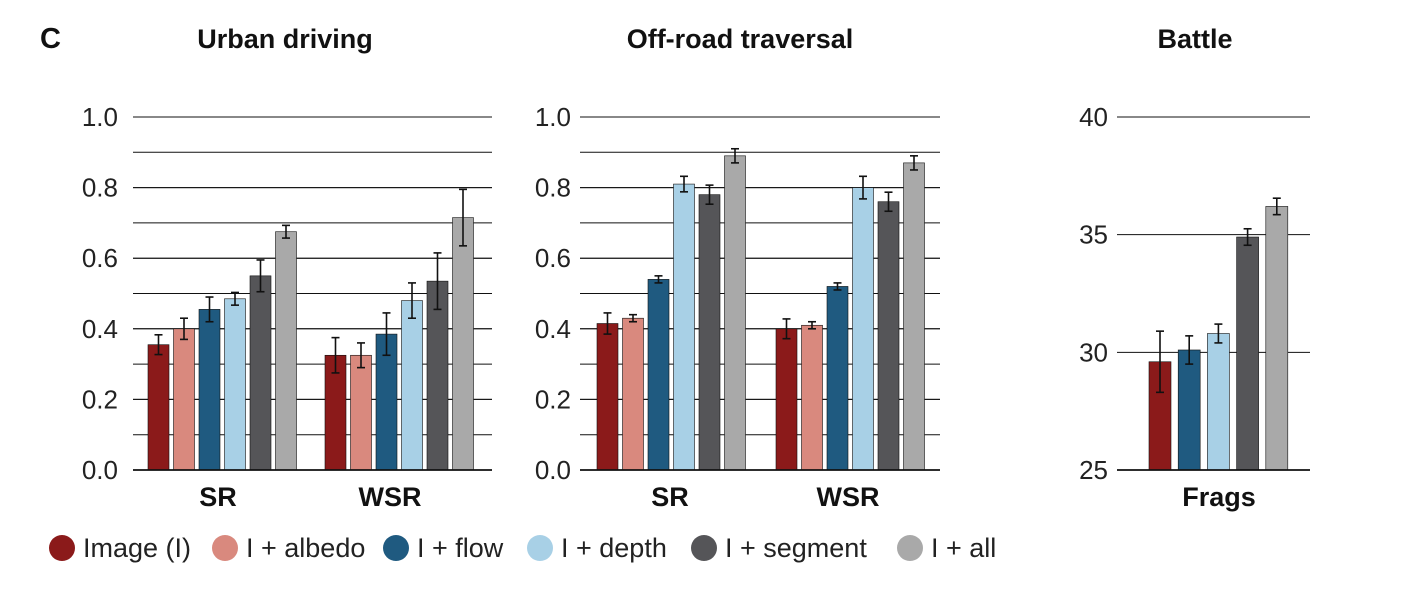  I want to click on legend-label: I + depth, so click(614, 548).